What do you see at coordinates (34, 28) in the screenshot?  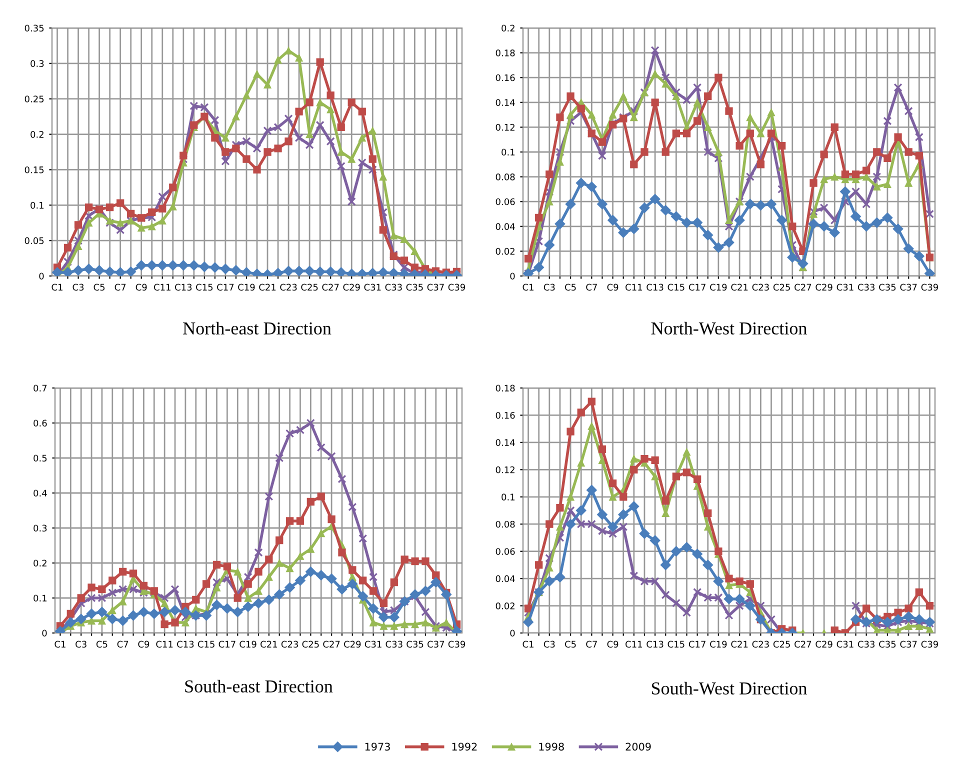 I see `y-tick-label: 0.35` at bounding box center [34, 28].